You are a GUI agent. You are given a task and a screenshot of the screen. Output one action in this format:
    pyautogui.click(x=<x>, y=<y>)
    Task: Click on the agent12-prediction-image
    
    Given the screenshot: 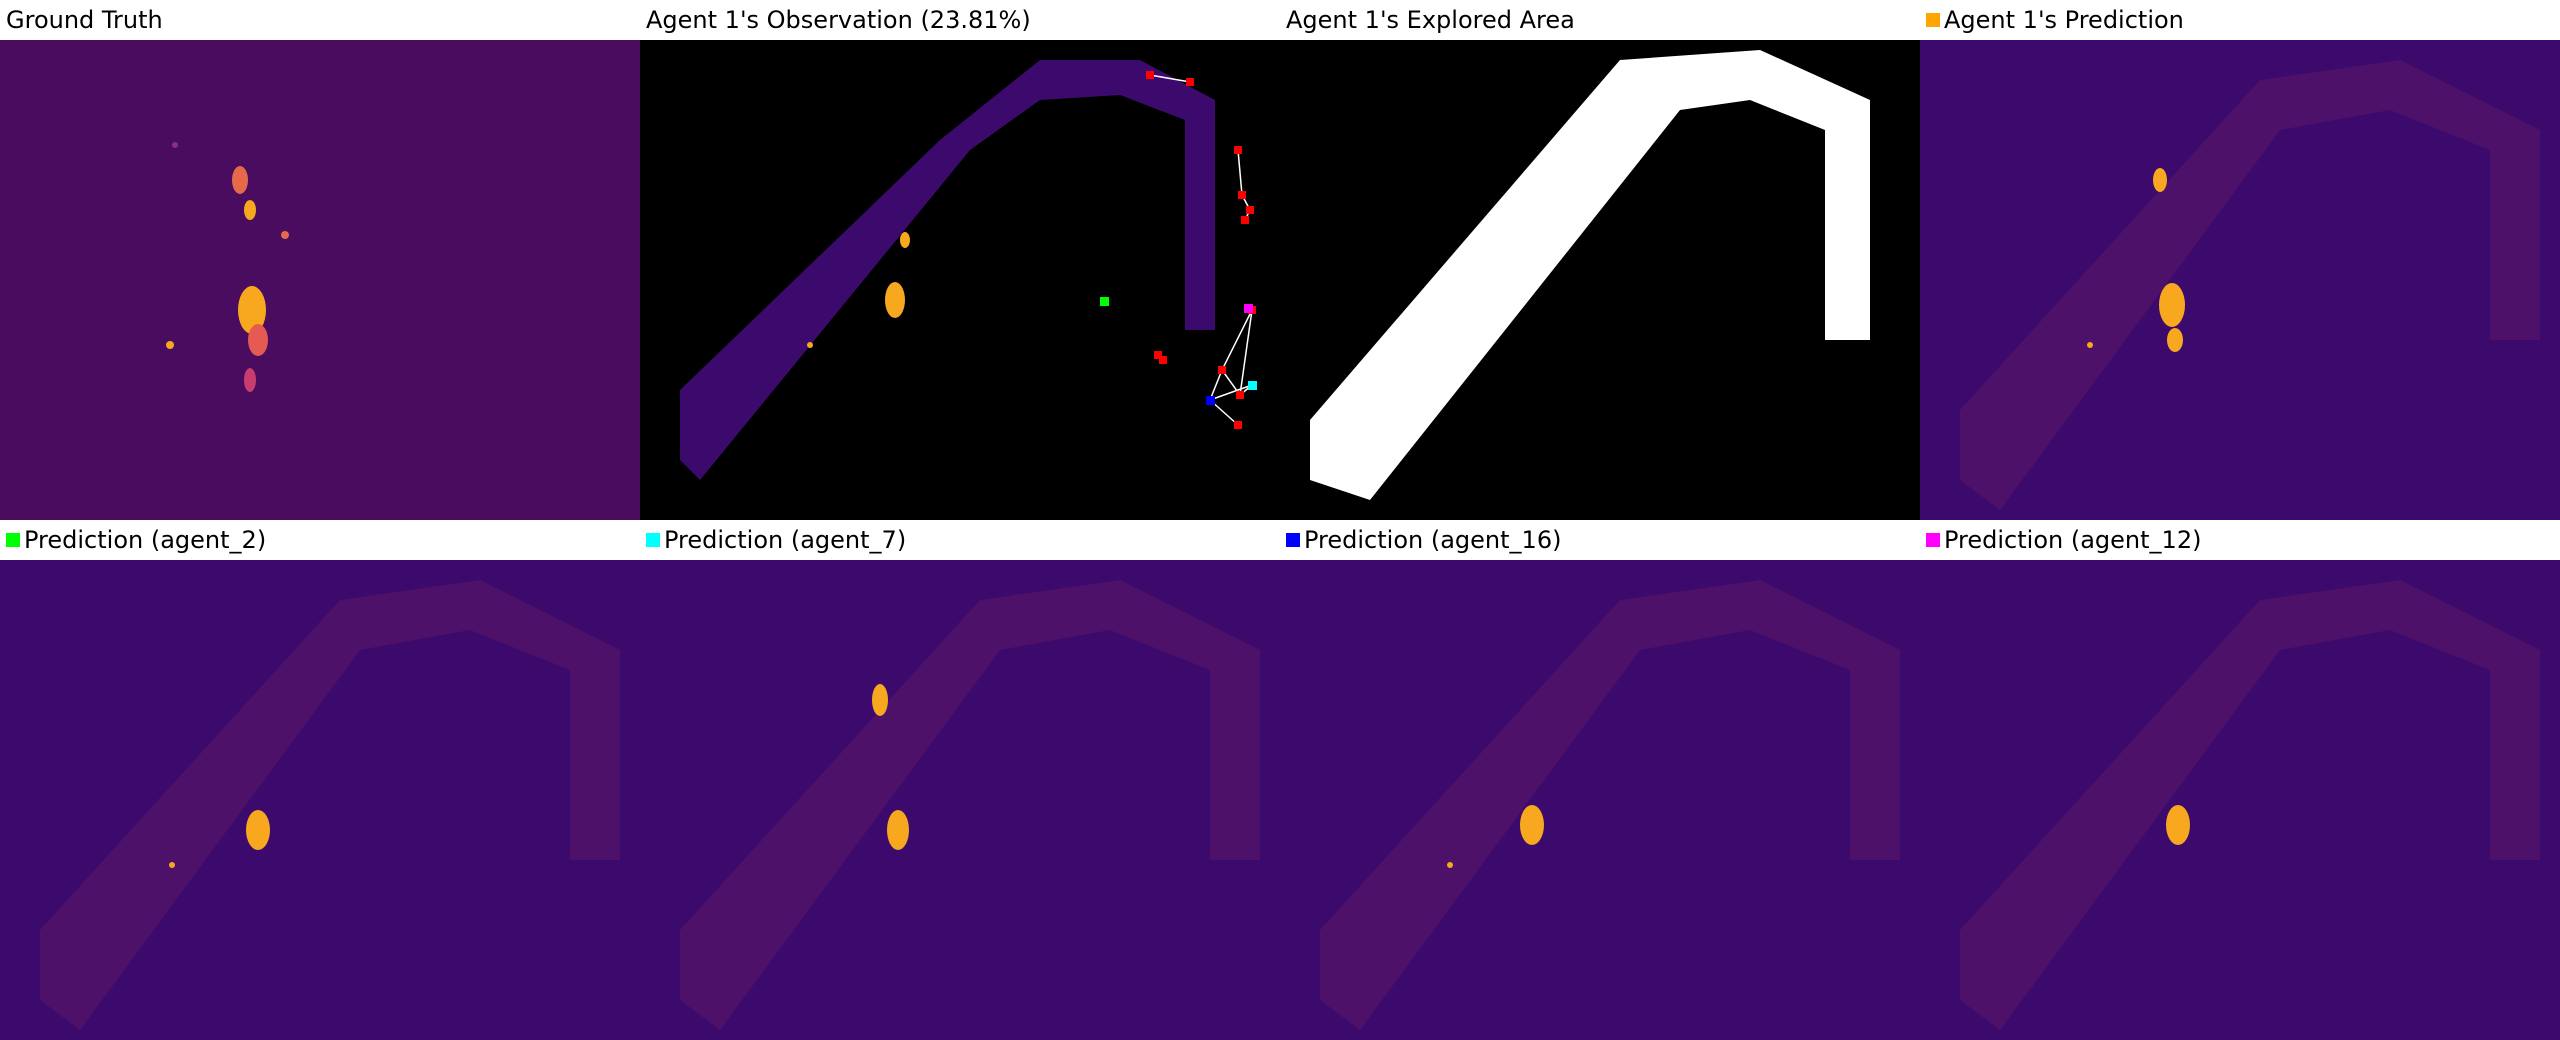 What is the action you would take?
    pyautogui.click(x=2240, y=800)
    